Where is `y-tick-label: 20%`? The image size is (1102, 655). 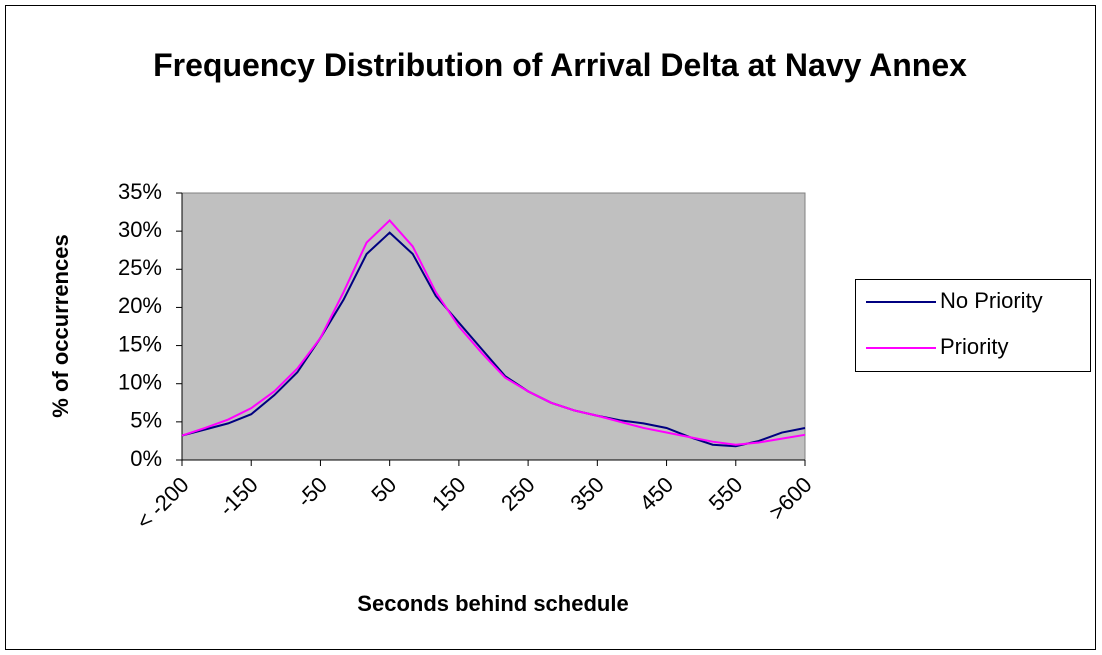
y-tick-label: 20% is located at coordinates (140, 305).